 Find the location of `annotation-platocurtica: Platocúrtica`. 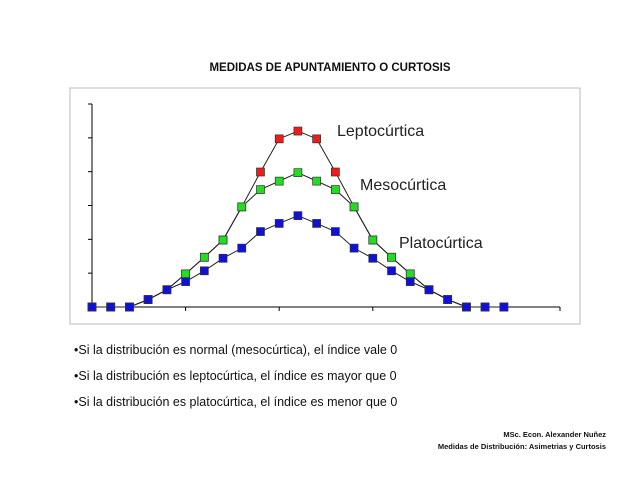

annotation-platocurtica: Platocúrtica is located at coordinates (441, 243).